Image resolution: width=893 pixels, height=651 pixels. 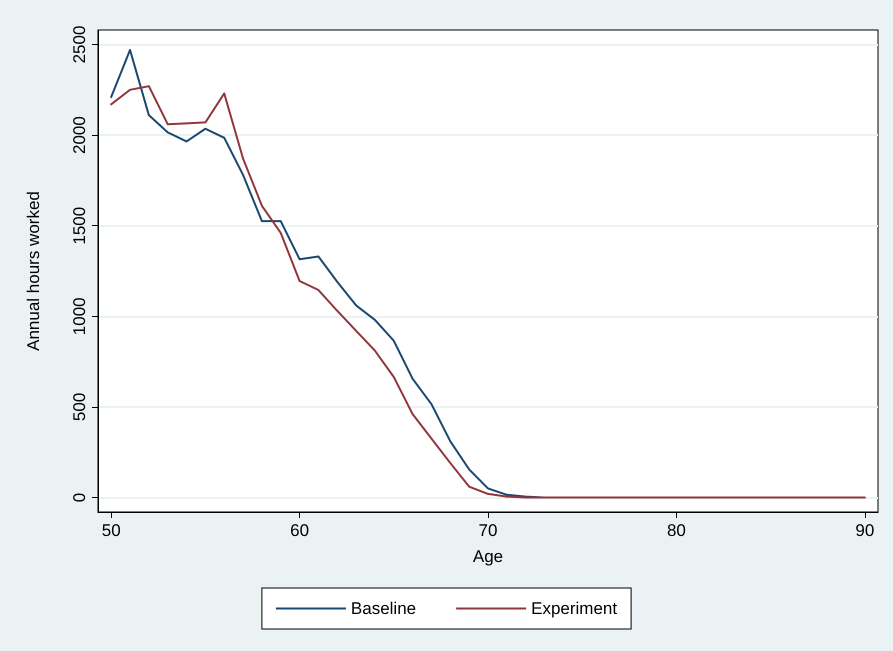 I want to click on legend-label: Experiment, so click(x=574, y=608).